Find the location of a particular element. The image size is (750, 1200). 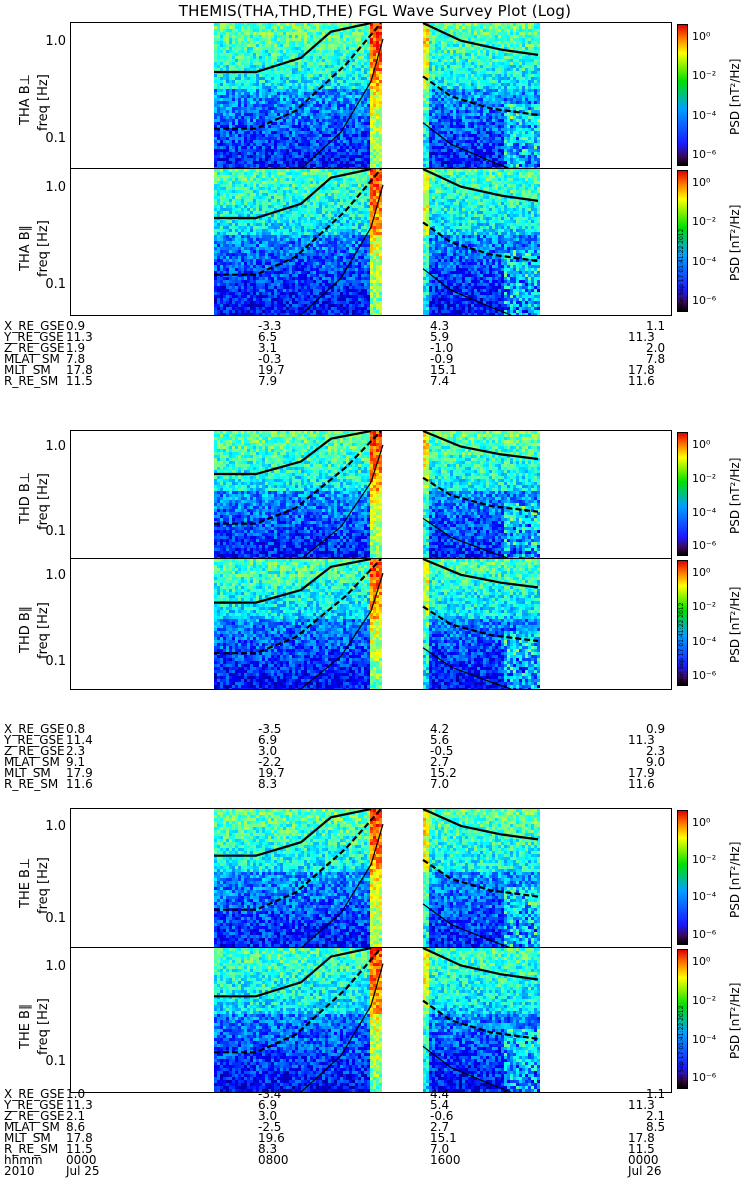

orbit-row: Z_RE_GSE 1.9 3.1 -1.0 2.0 is located at coordinates (370, 348).